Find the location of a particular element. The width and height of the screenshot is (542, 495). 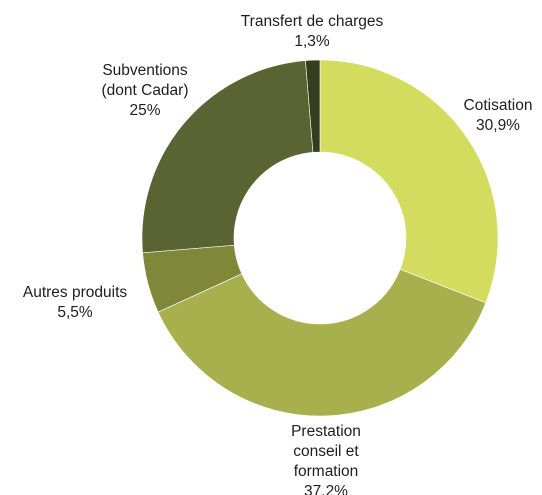

slice-label-line: 25% is located at coordinates (144, 110).